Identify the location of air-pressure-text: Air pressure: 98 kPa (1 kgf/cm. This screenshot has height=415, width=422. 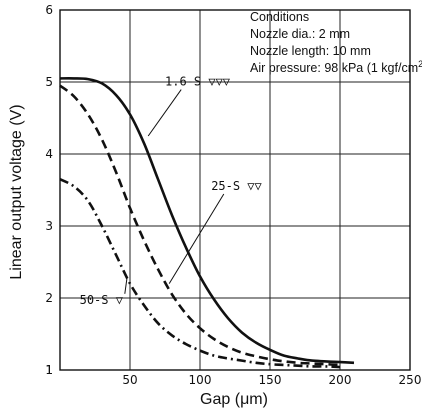
(334, 68).